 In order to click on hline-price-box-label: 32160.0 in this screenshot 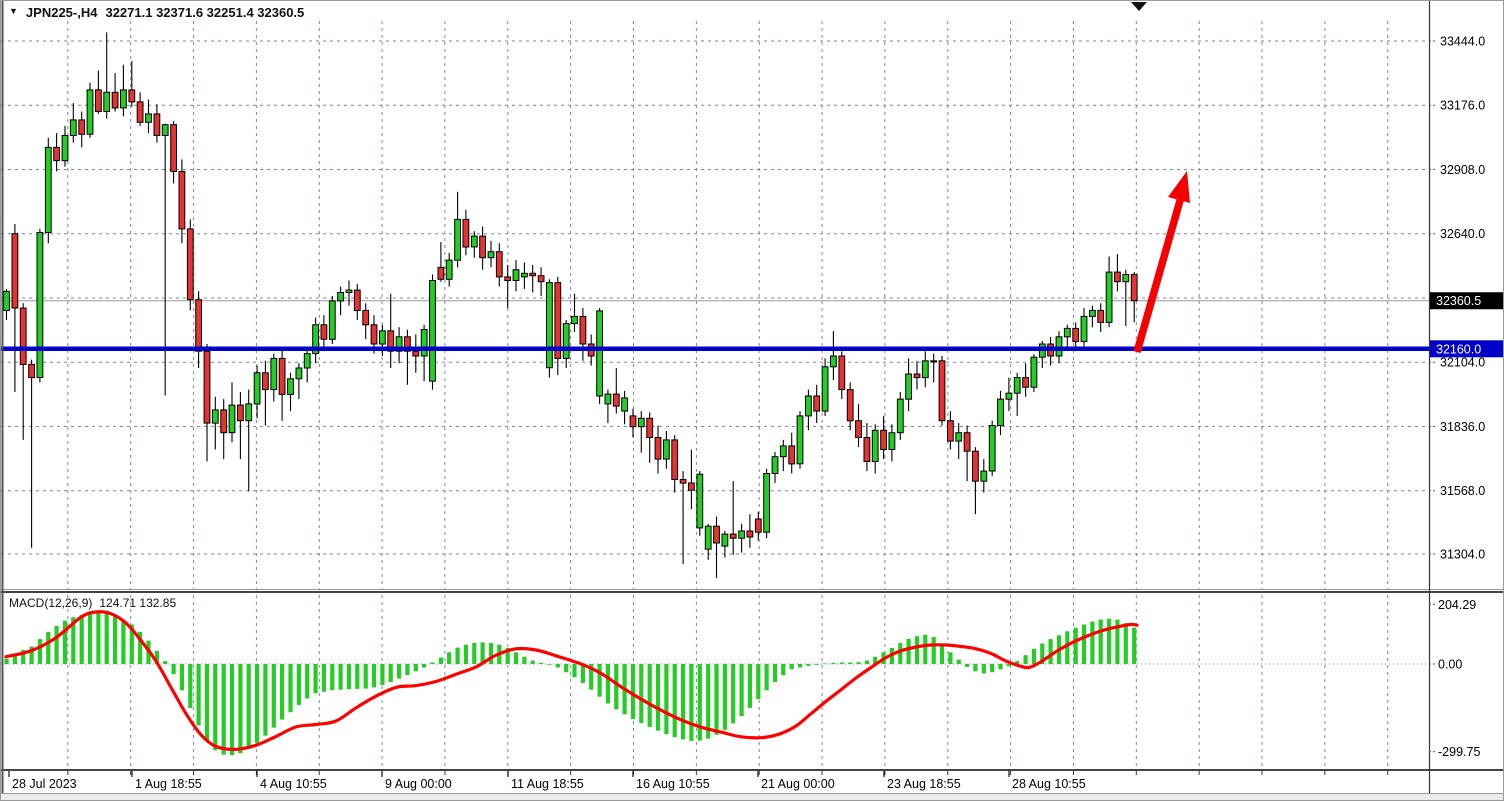, I will do `click(1458, 349)`.